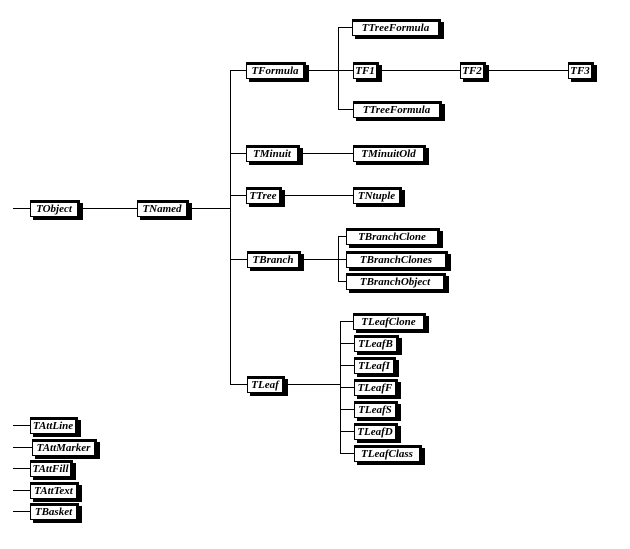 The image size is (630, 549). Describe the element at coordinates (389, 153) in the screenshot. I see `class-box-tminuitold: TMinuitOld` at that location.